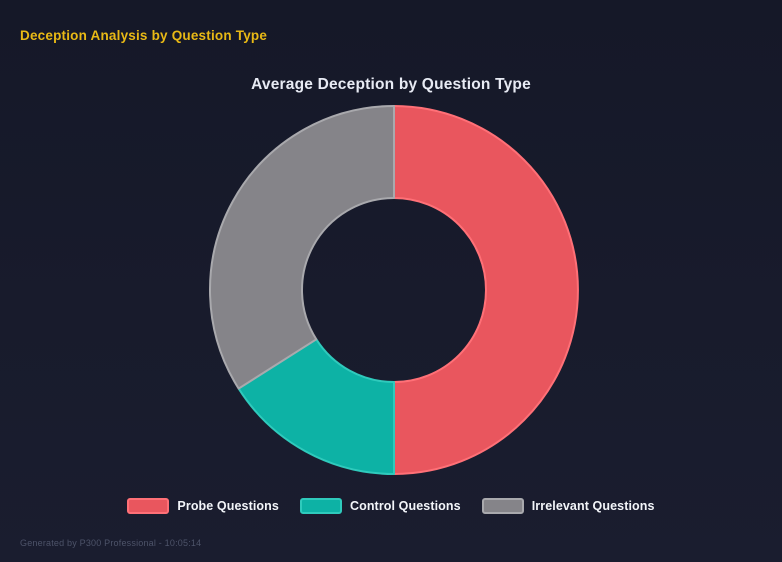 This screenshot has height=562, width=782. What do you see at coordinates (144, 35) in the screenshot?
I see `page-title: Deception Analysis by Question Type` at bounding box center [144, 35].